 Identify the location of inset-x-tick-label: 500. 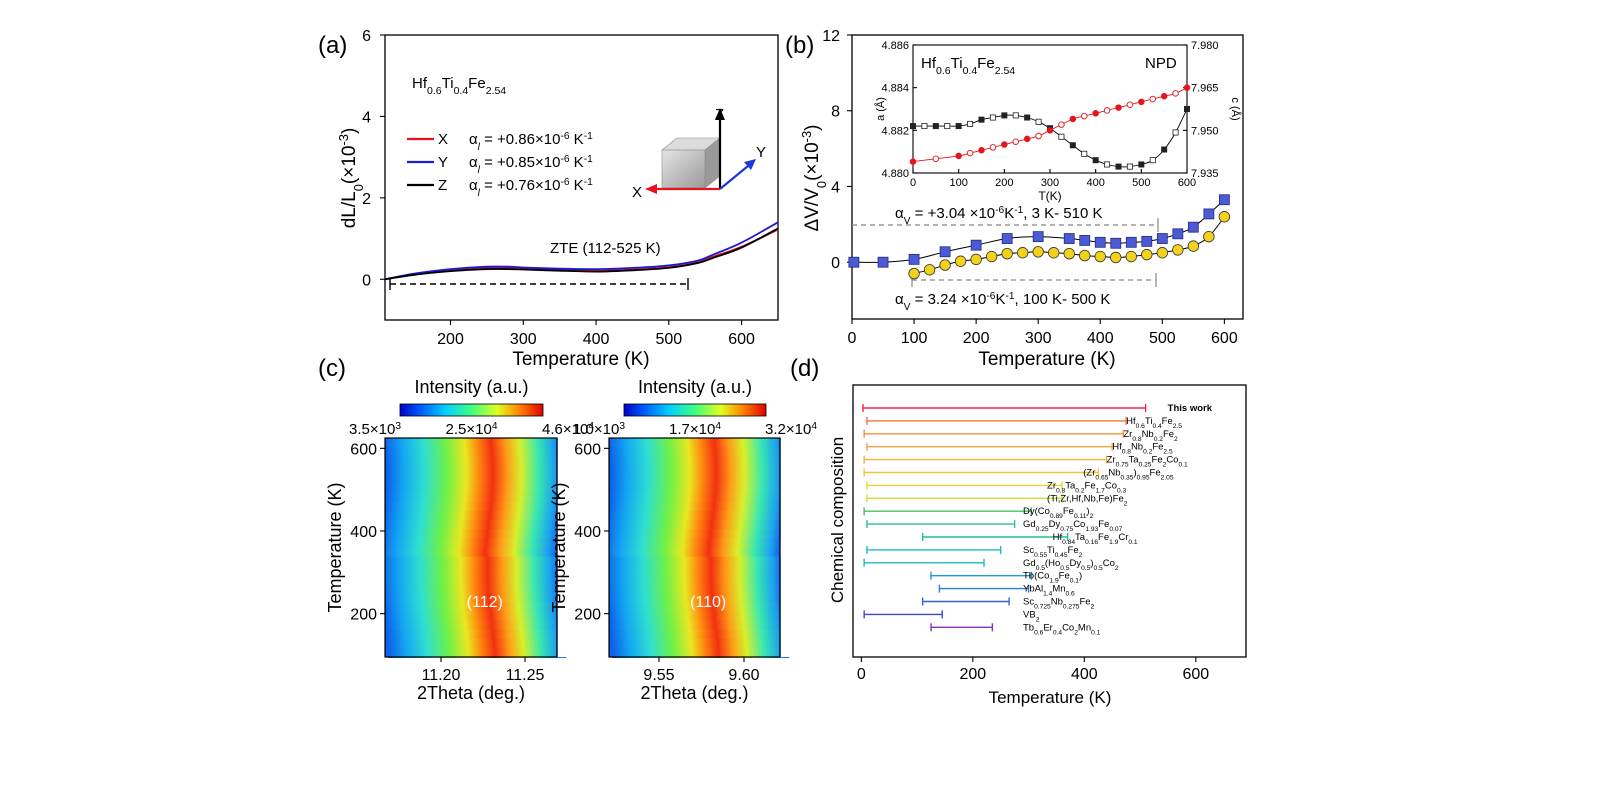
(1141, 183).